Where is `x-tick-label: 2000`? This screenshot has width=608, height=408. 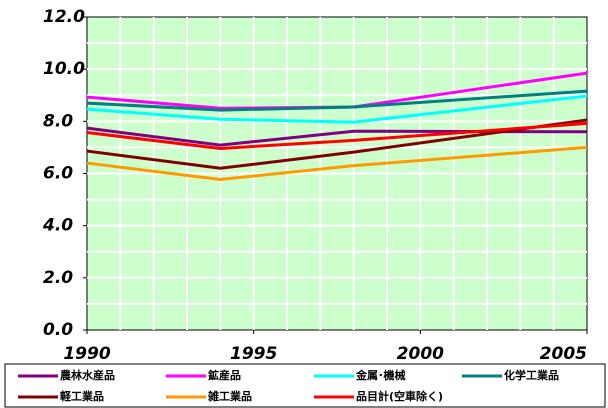
x-tick-label: 2000 is located at coordinates (420, 354).